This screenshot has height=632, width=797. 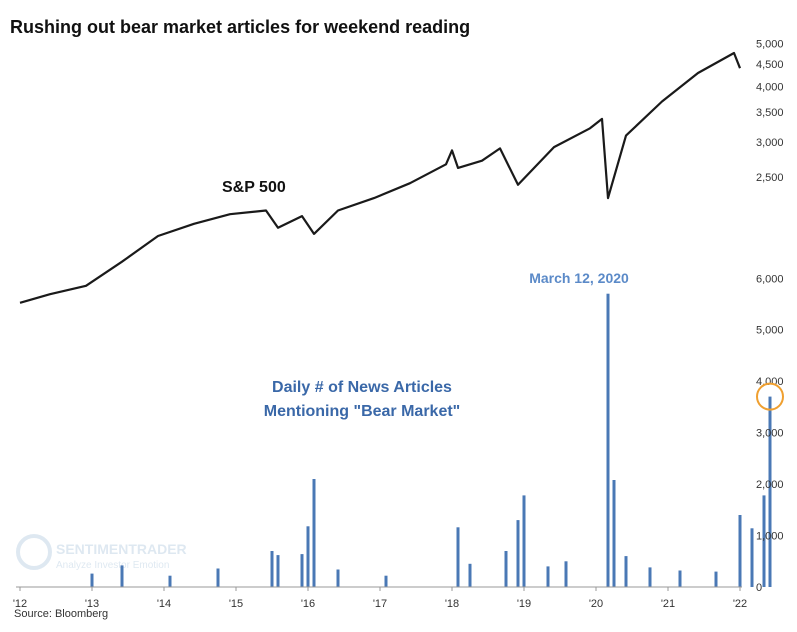 I want to click on y-tick-label: 2,500, so click(x=770, y=178).